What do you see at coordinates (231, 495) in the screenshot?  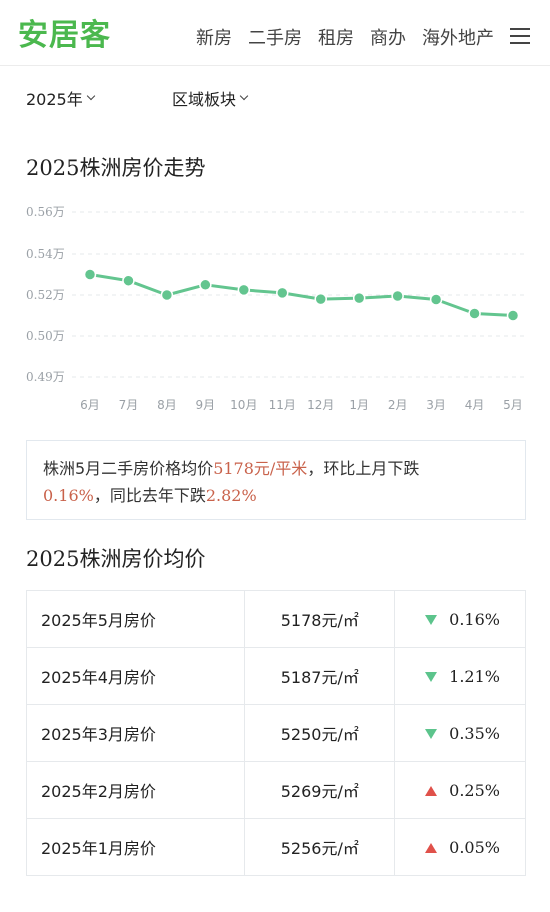 I see `summary-yoy-change: 2.82%` at bounding box center [231, 495].